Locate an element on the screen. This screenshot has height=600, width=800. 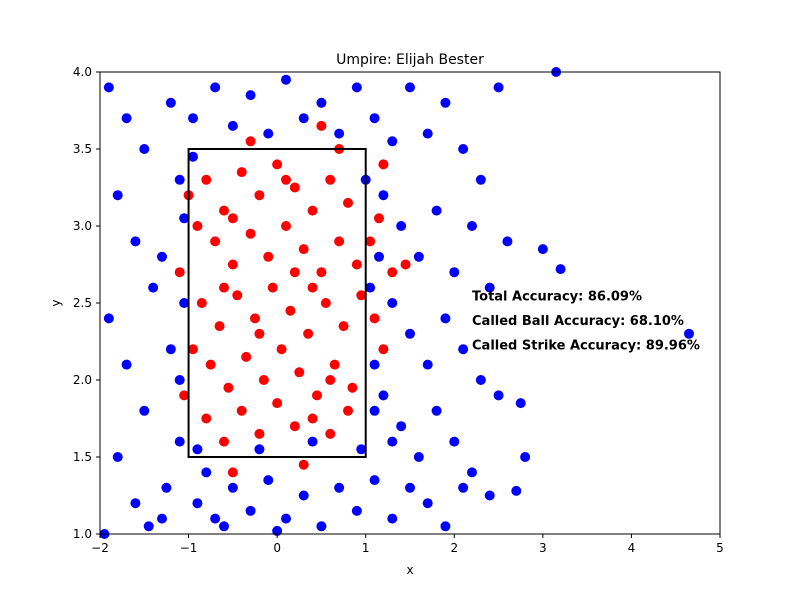
x-tick-label: −1 is located at coordinates (189, 548).